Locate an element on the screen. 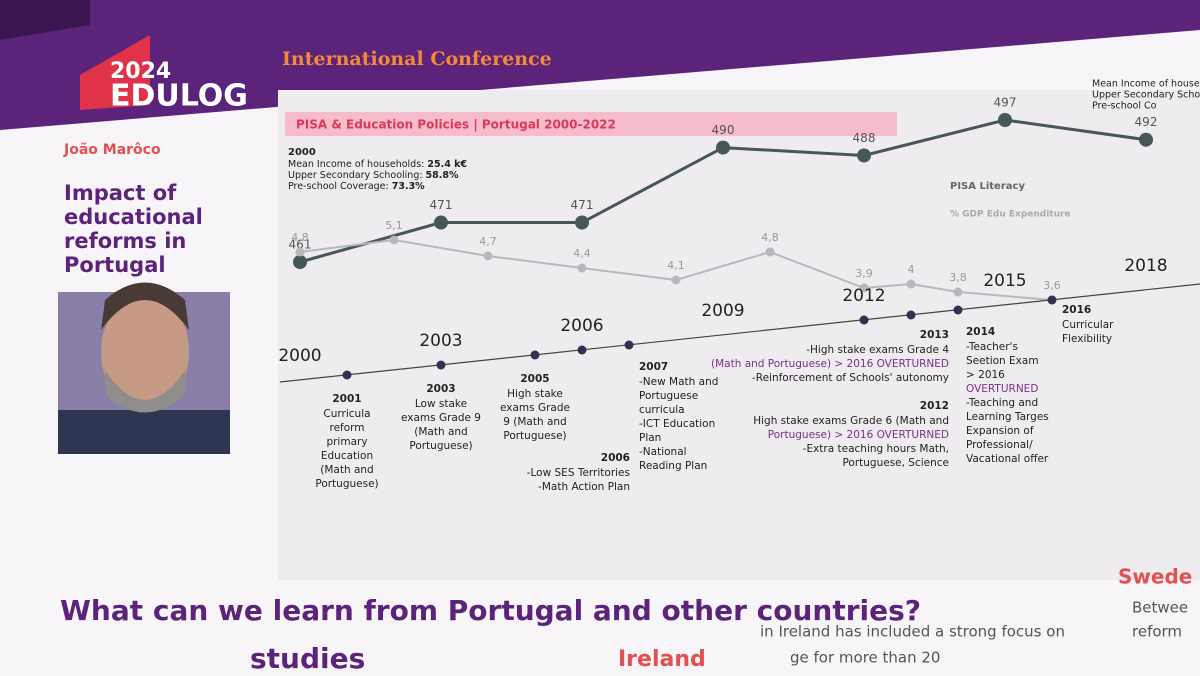  timeline-axis is located at coordinates (739, 333).